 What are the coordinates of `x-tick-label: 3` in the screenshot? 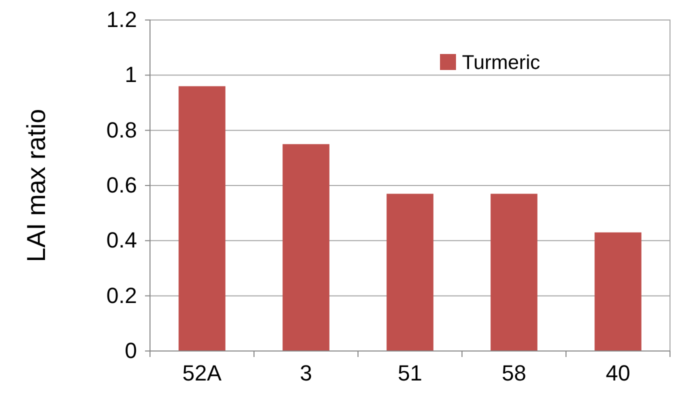 It's located at (306, 373).